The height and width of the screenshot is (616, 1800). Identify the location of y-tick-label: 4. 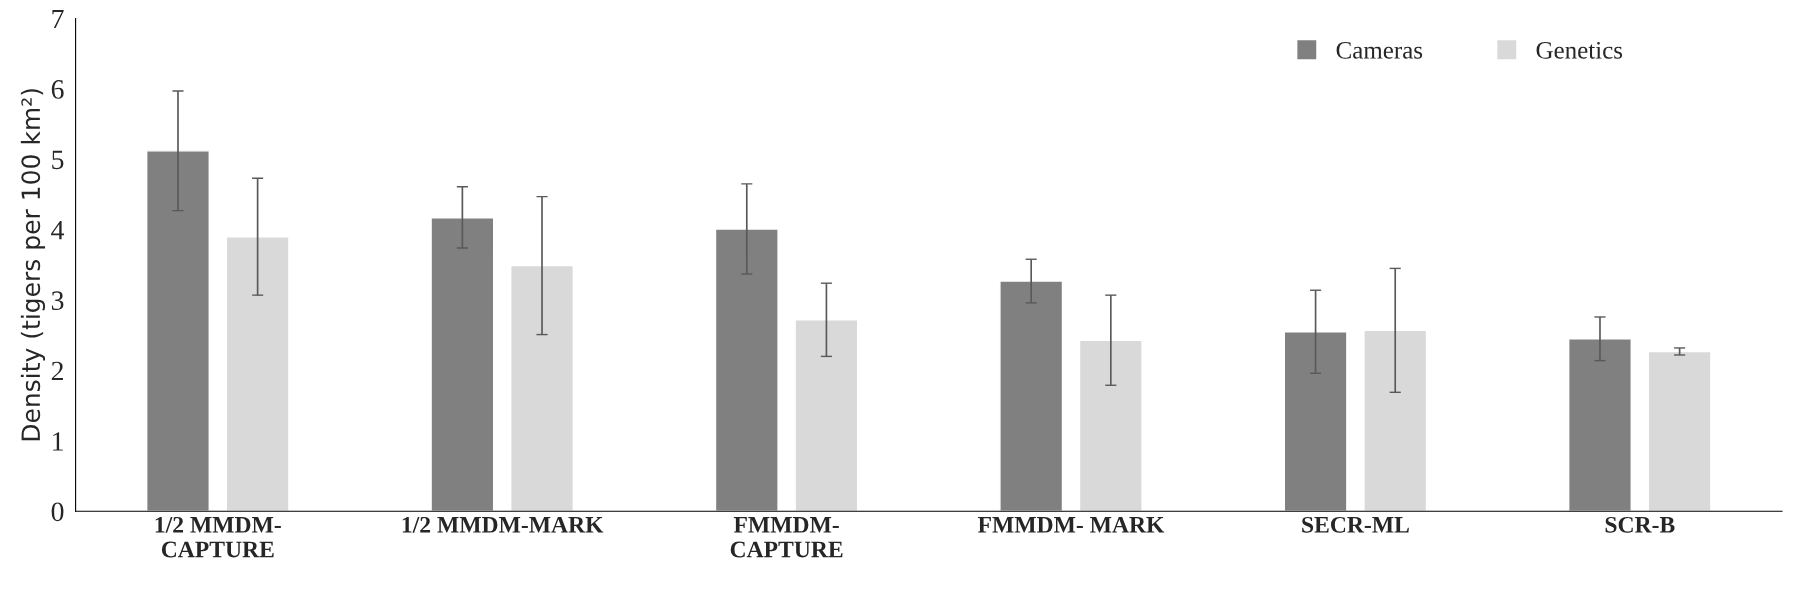
(58, 230).